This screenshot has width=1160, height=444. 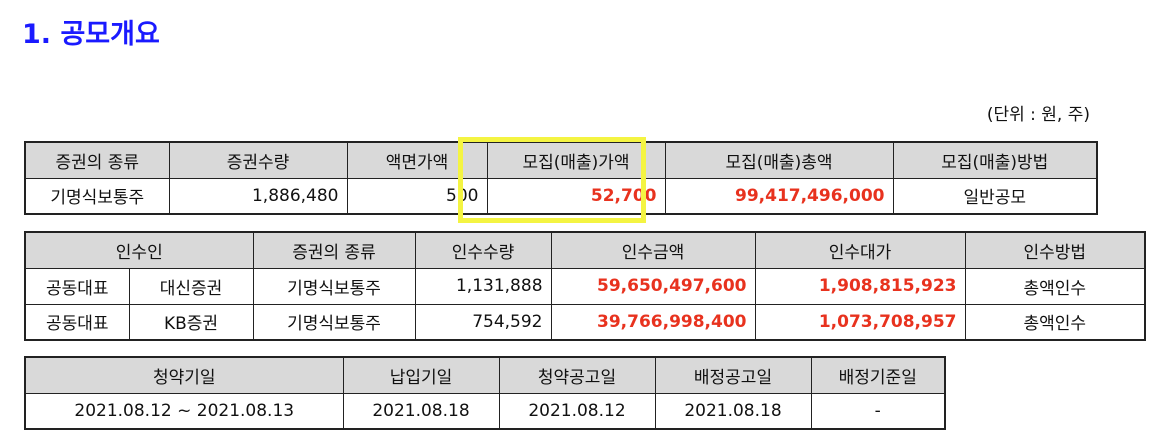 I want to click on cell-underwrite-quantity: 754,592, so click(x=483, y=322).